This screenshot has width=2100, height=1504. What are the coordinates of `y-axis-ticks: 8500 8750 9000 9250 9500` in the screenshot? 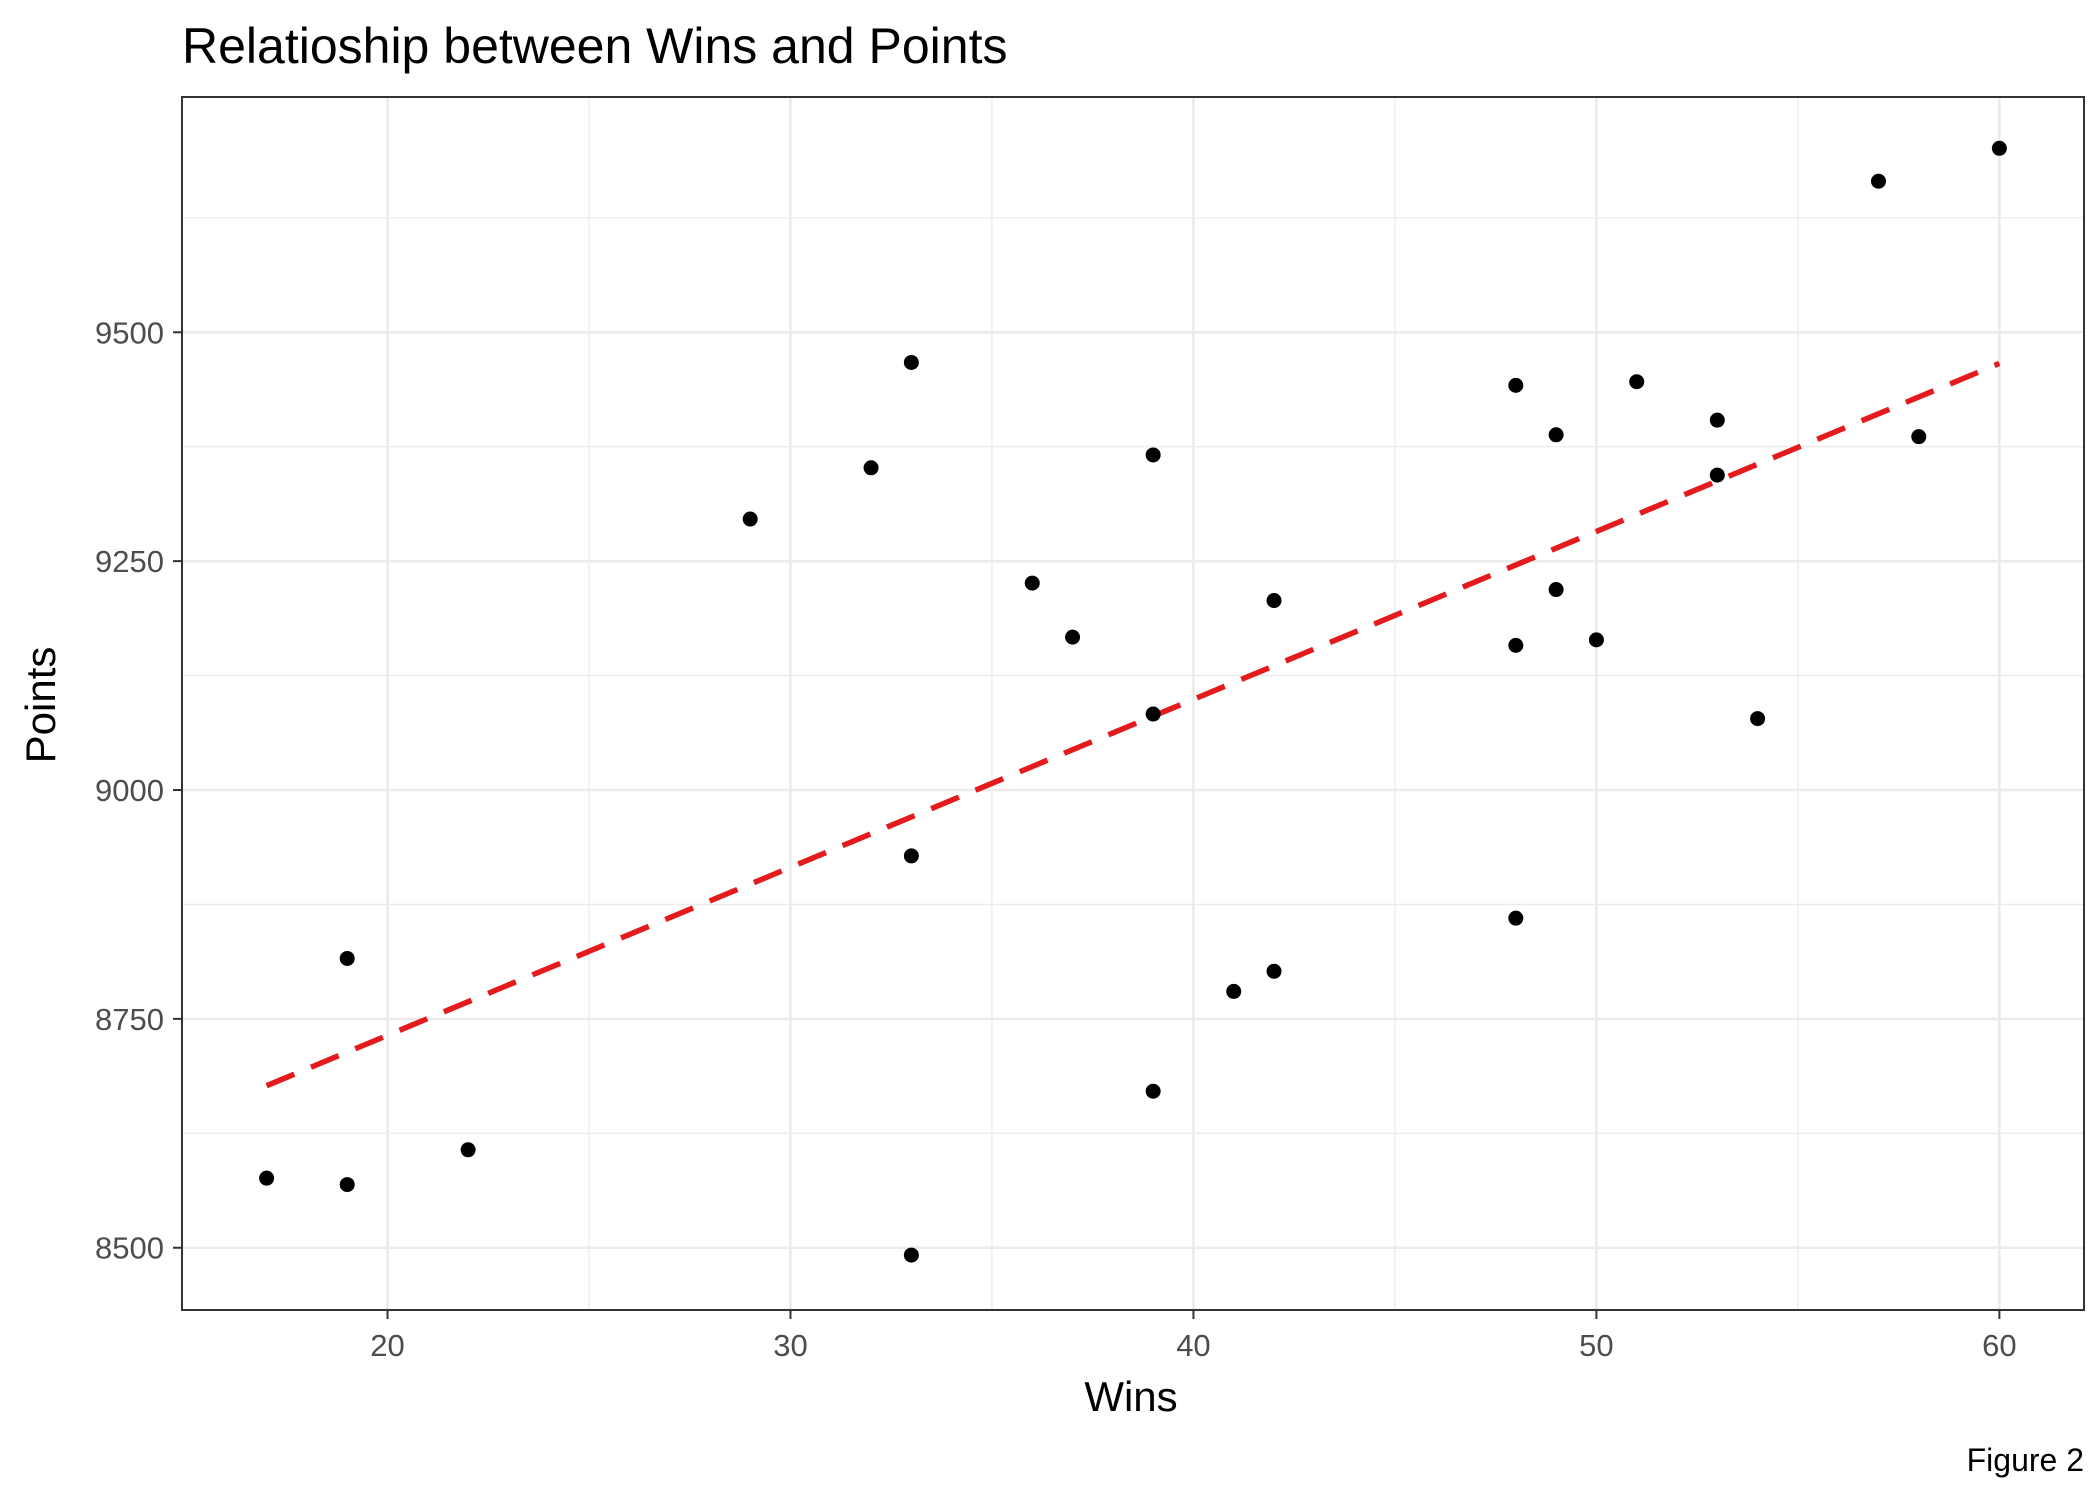 It's located at (138, 790).